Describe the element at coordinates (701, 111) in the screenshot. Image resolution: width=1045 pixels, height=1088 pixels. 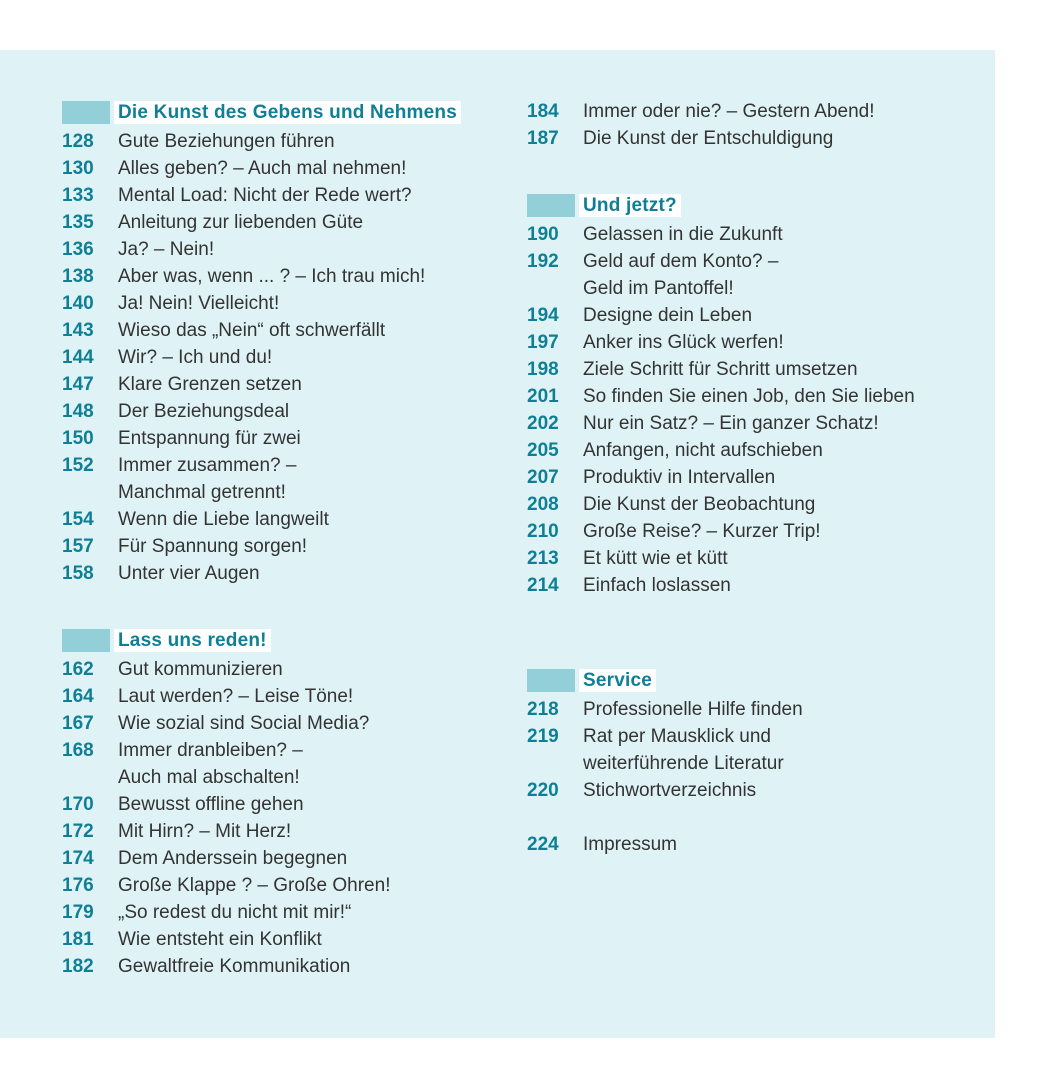
I see `toc-entry: 184 Immer oder nie? – Gestern Abend!` at that location.